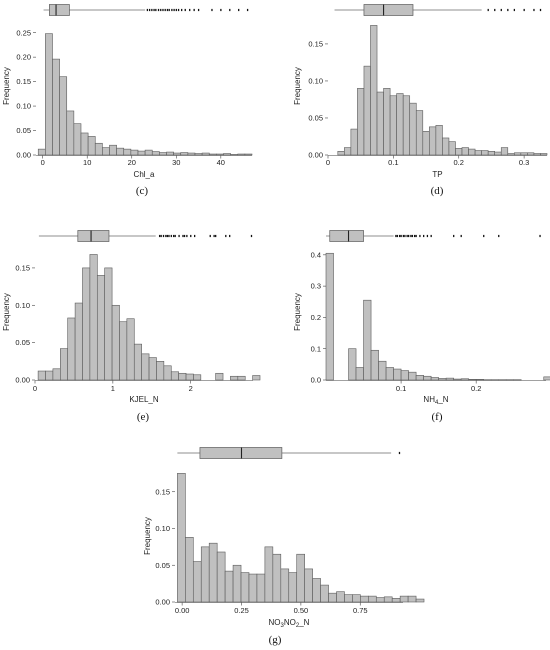 The height and width of the screenshot is (650, 550). What do you see at coordinates (360, 610) in the screenshot?
I see `x-tick-label: 0.75` at bounding box center [360, 610].